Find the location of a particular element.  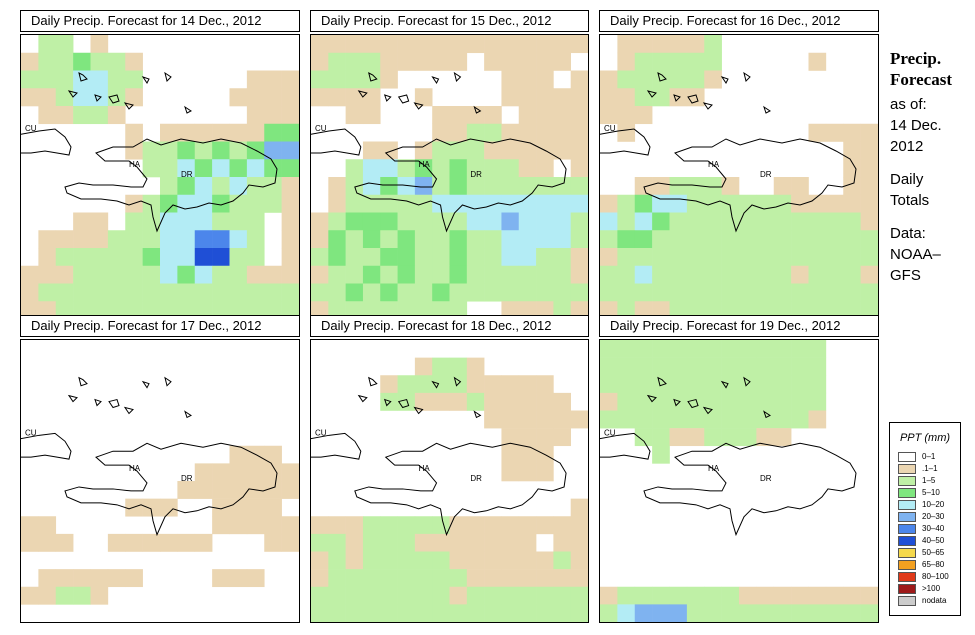

label-haiti: HA is located at coordinates (425, 468).